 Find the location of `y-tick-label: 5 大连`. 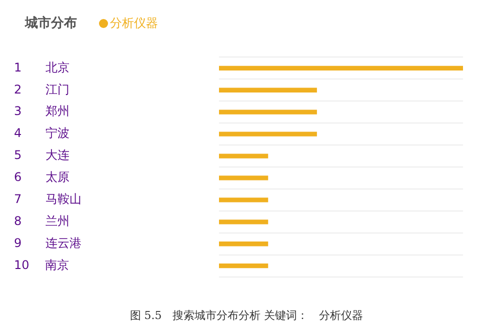

y-tick-label: 5 大连 is located at coordinates (42, 155).